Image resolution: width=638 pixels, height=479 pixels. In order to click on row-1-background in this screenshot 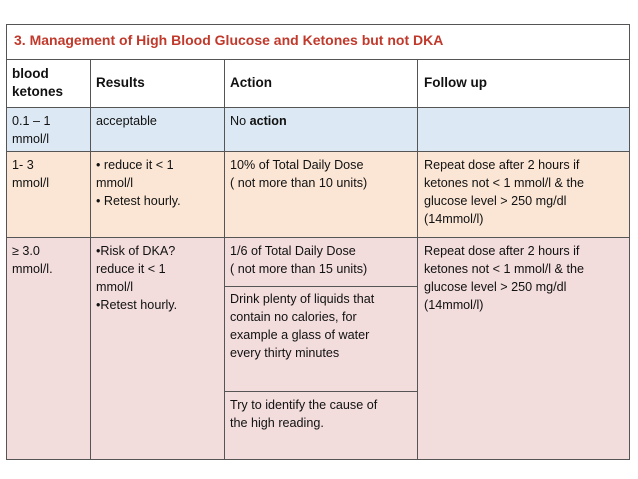, I will do `click(318, 129)`.